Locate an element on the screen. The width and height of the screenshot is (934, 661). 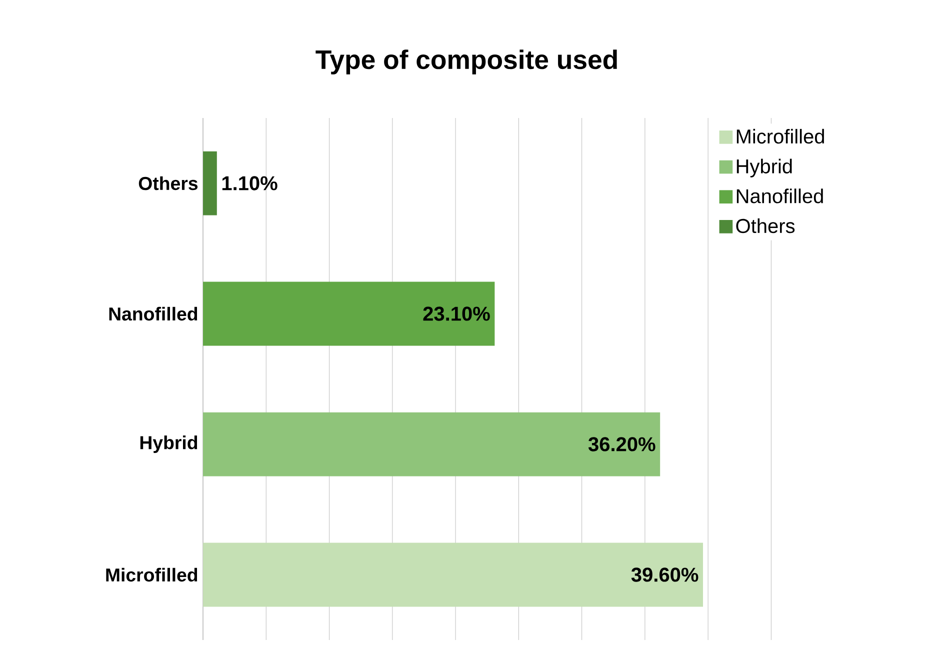
data-label: 36.20% is located at coordinates (622, 444).